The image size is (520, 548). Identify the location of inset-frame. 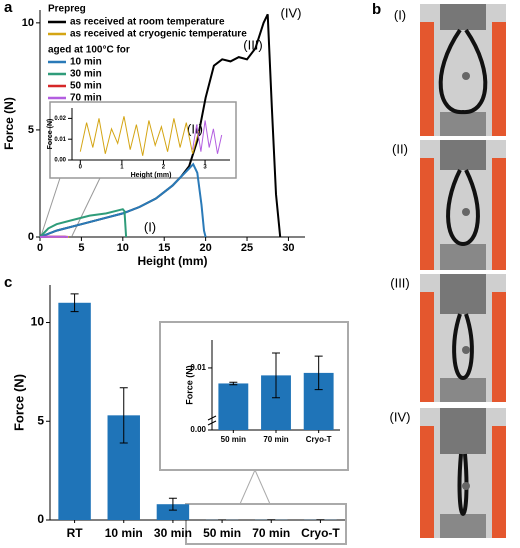
(143, 140).